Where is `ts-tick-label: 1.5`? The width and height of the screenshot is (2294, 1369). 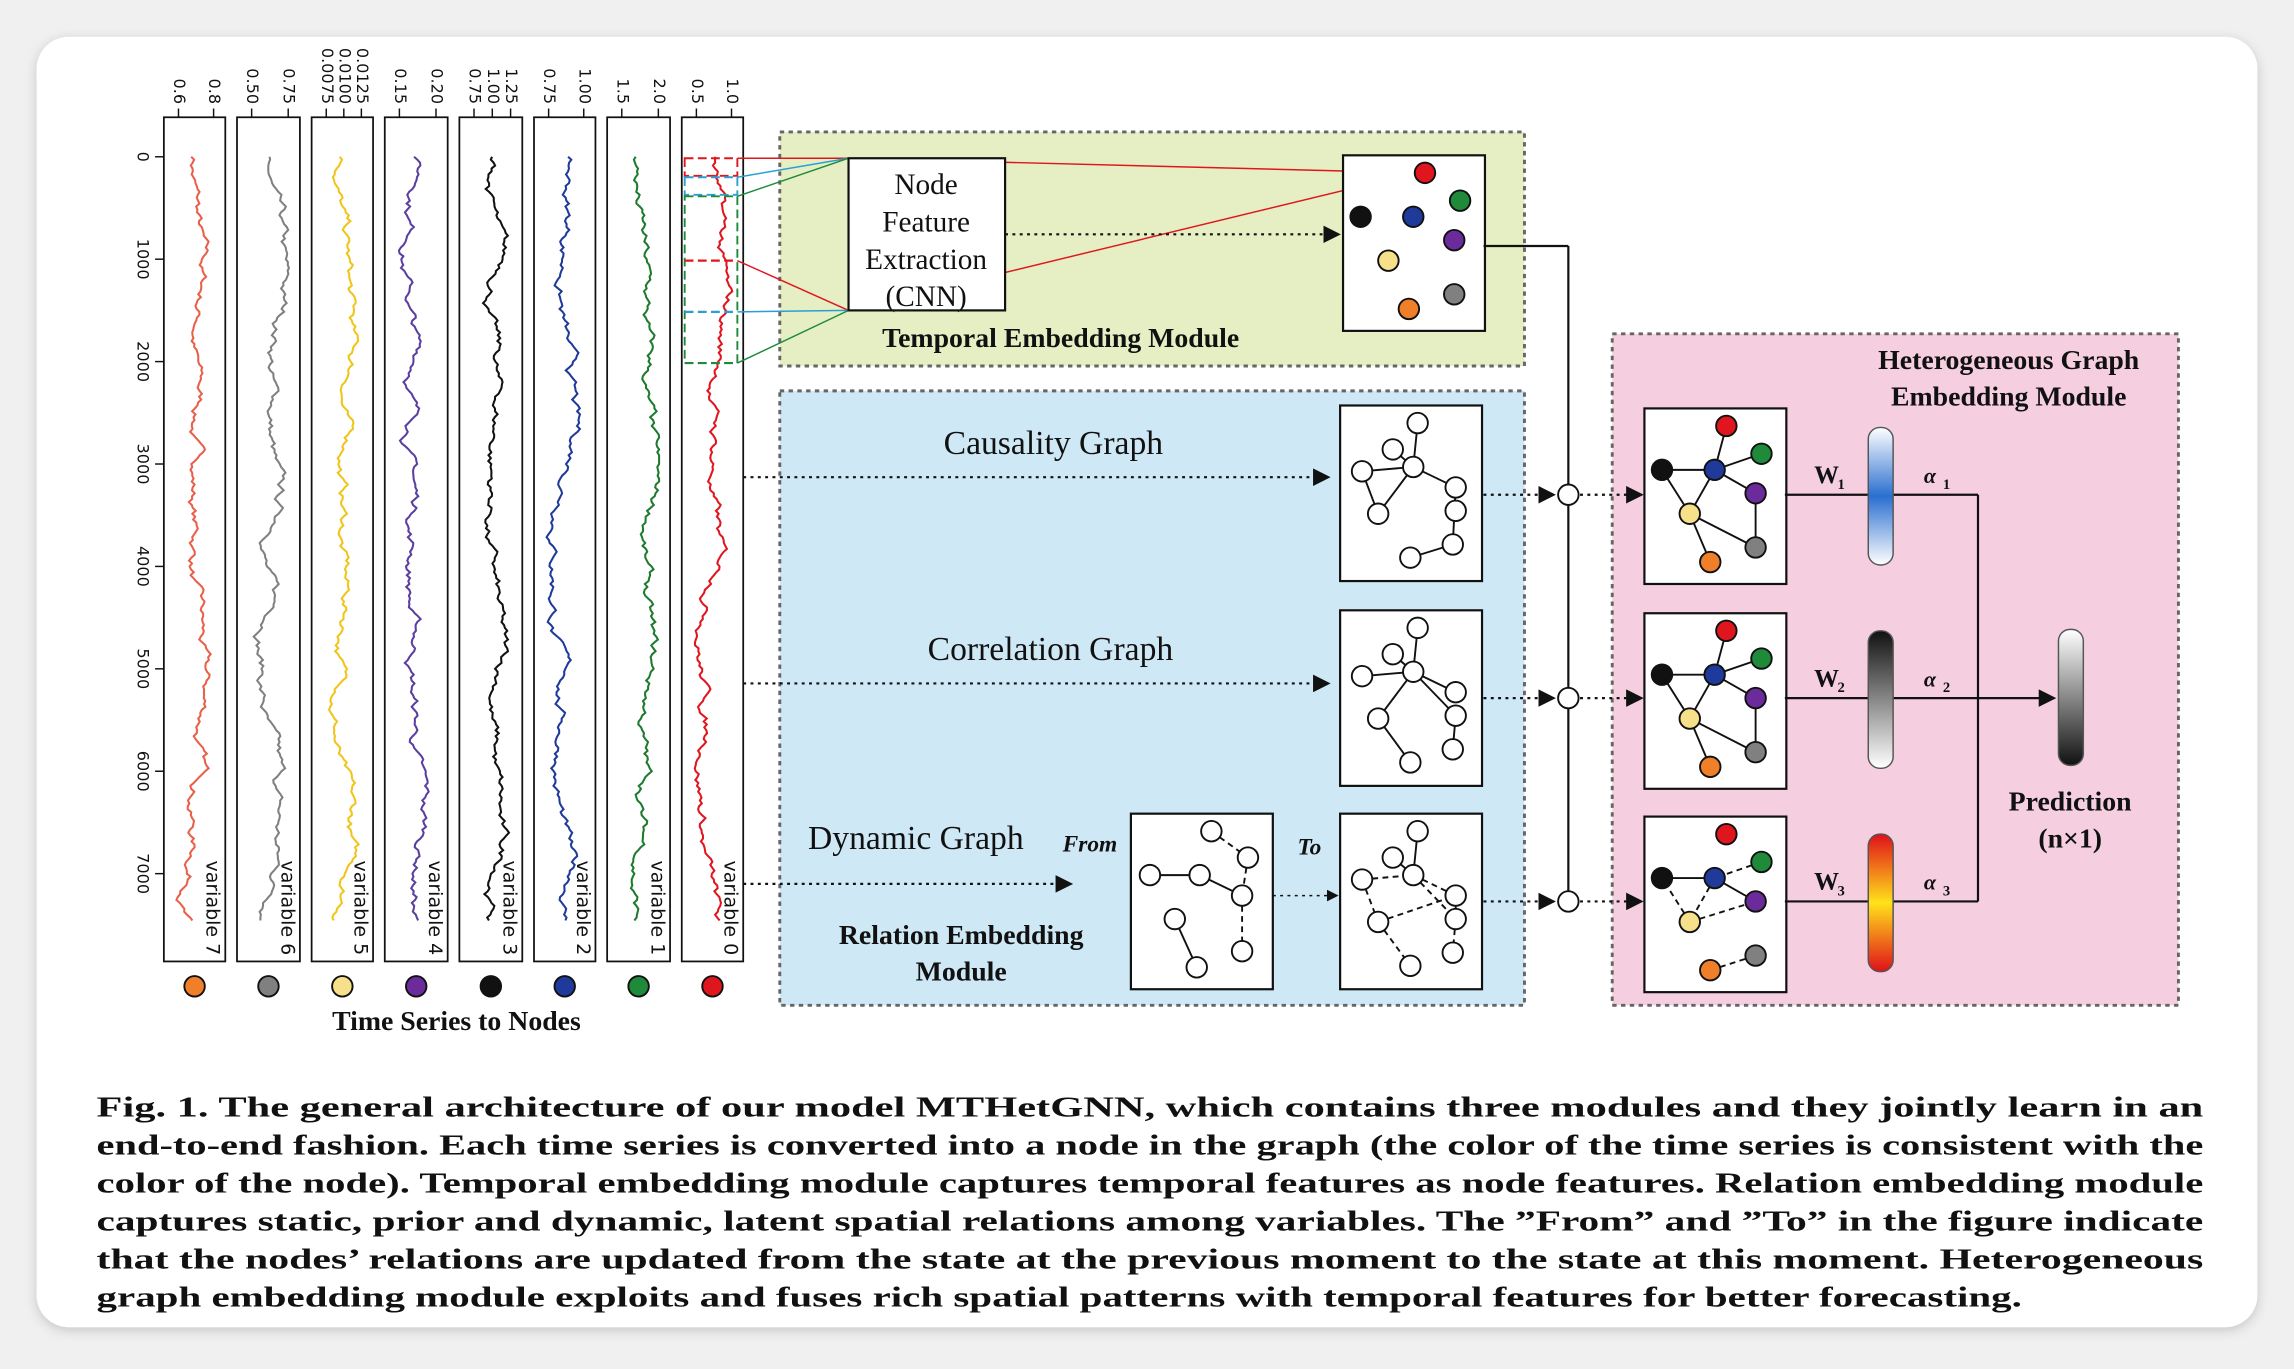
ts-tick-label: 1.5 is located at coordinates (622, 92).